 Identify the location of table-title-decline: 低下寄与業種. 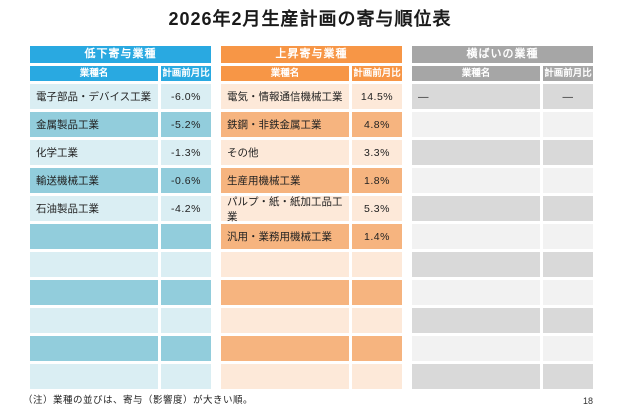
(120, 54).